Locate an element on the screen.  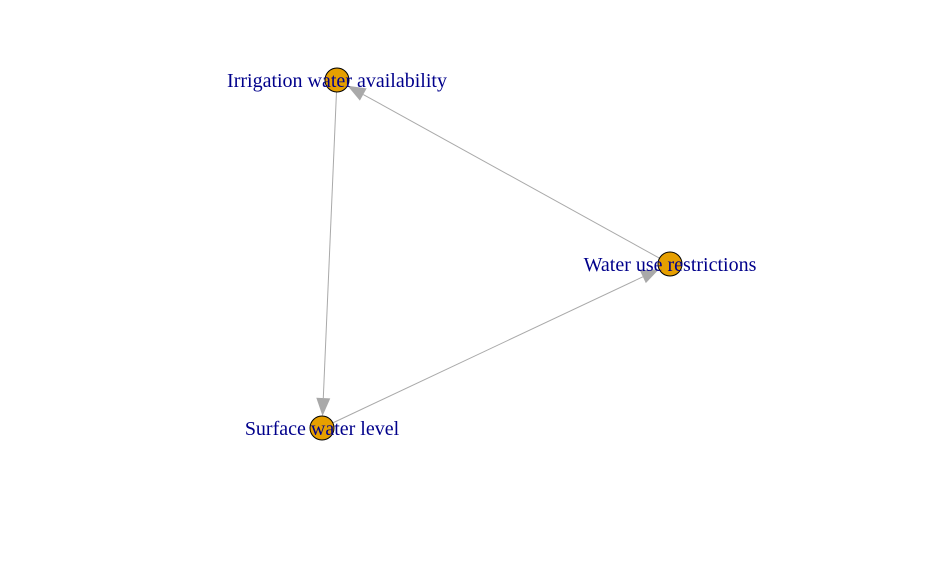
node-label-restrictions: Water use restrictions is located at coordinates (670, 265).